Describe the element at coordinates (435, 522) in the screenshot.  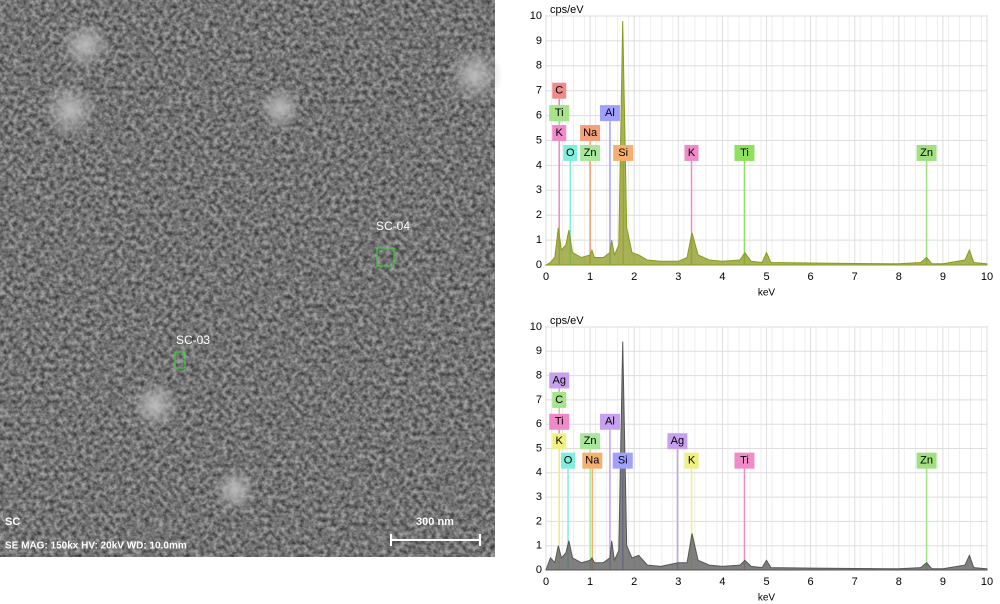
I see `scale-bar-label: 300 nm` at that location.